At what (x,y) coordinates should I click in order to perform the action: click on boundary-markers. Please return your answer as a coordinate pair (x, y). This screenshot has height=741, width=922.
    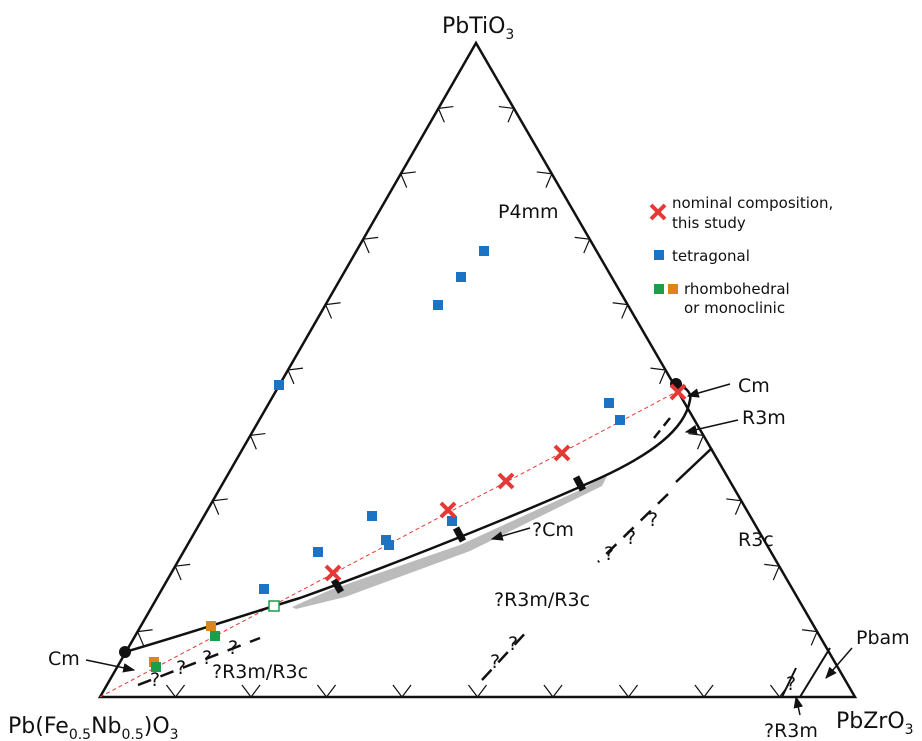
    Looking at the image, I should click on (458, 534).